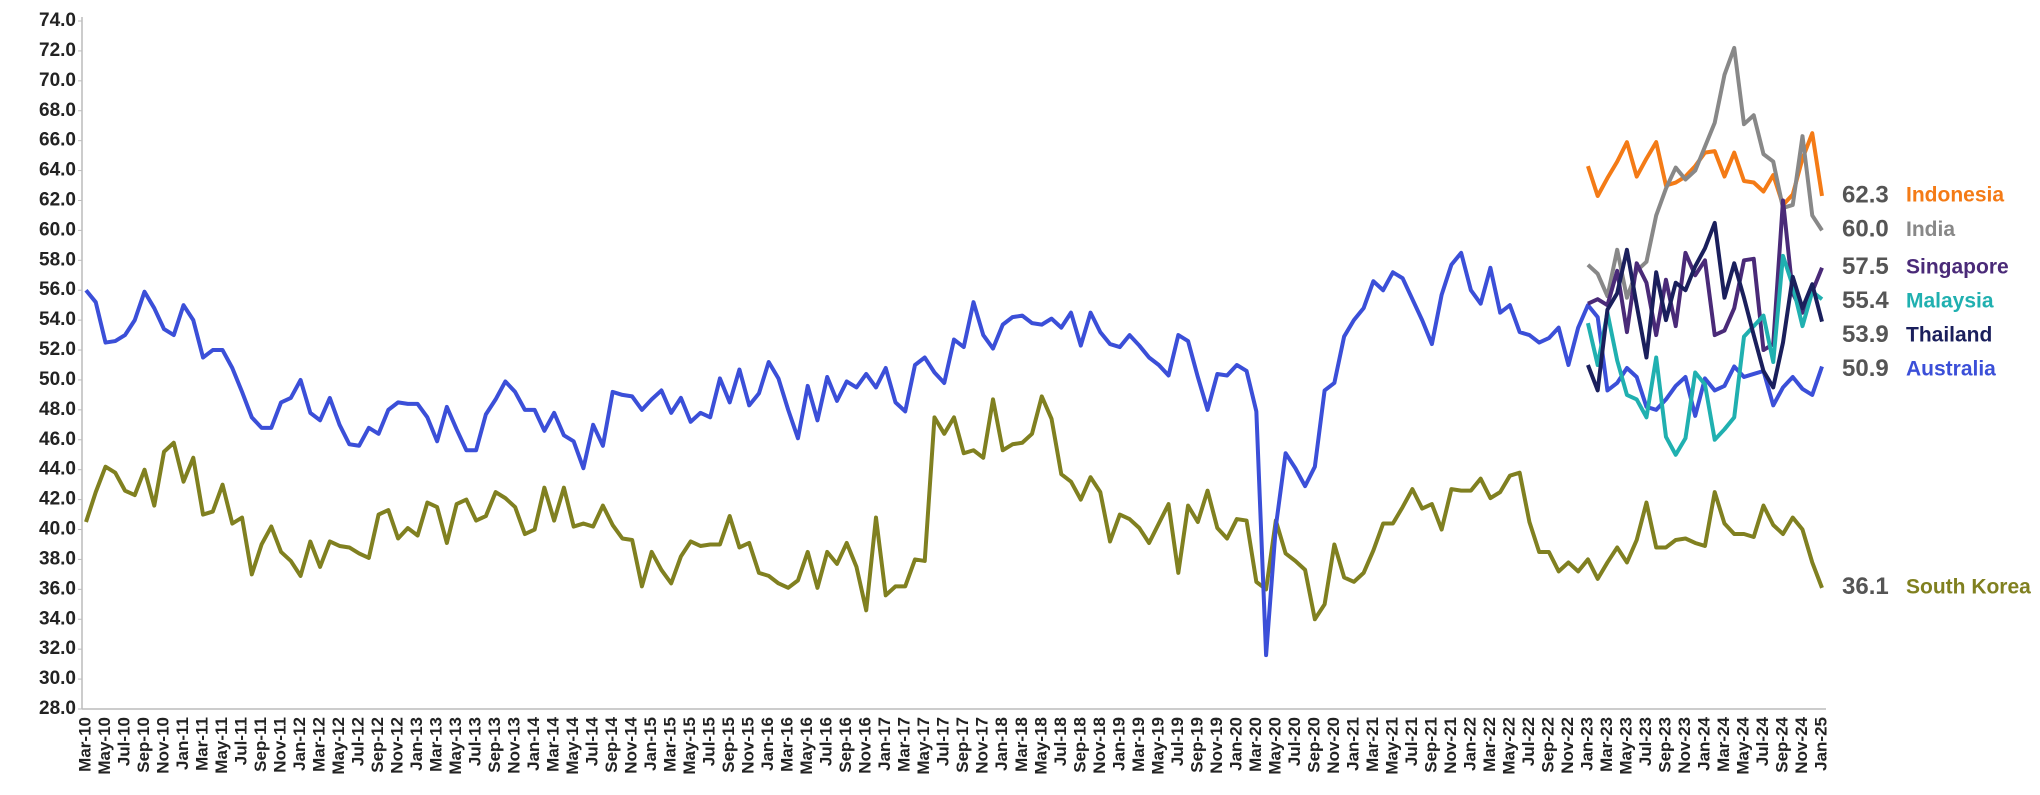 This screenshot has height=795, width=2040. What do you see at coordinates (670, 744) in the screenshot?
I see `x-tick-label: Mar-15` at bounding box center [670, 744].